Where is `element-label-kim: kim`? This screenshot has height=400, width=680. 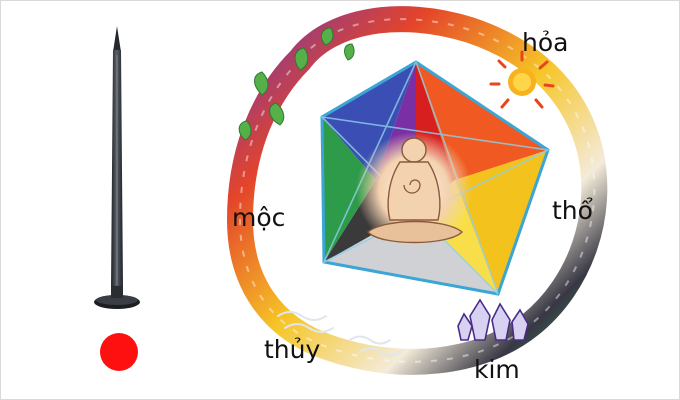
element-label-kim: kim is located at coordinates (497, 369).